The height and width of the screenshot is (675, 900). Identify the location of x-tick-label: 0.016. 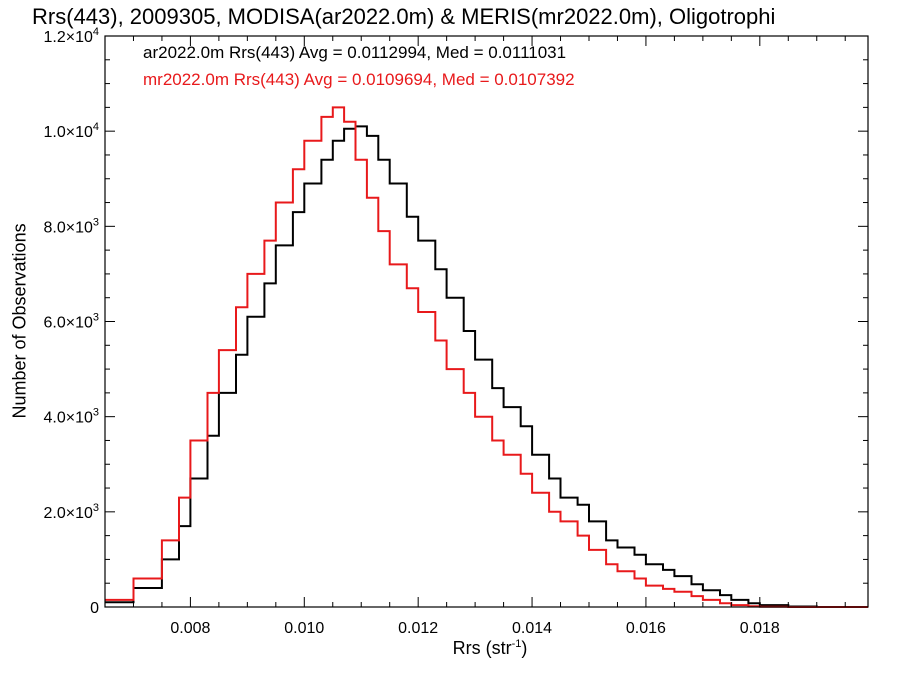
(646, 628).